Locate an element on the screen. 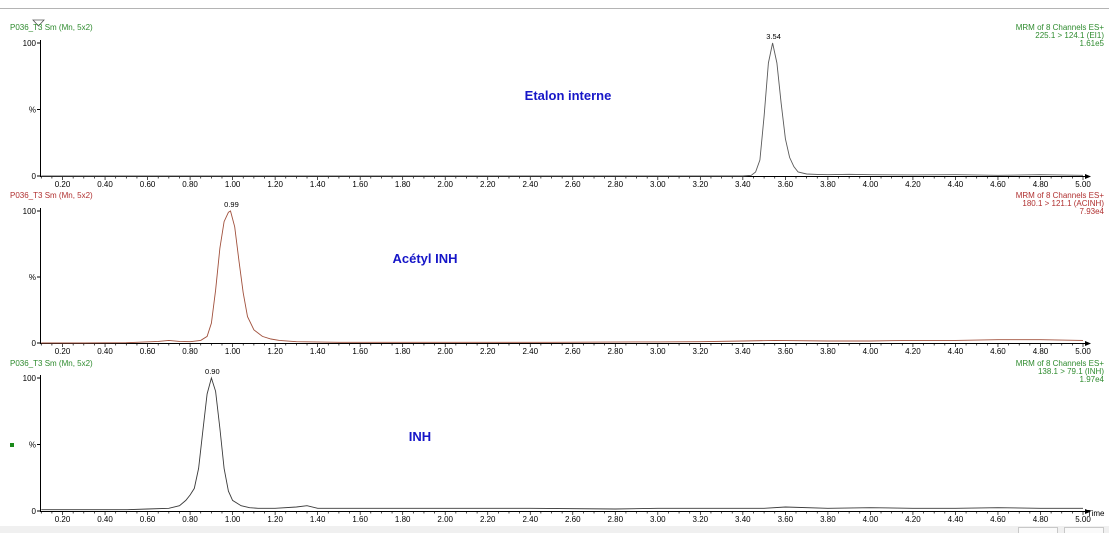 Image resolution: width=1109 pixels, height=538 pixels. middle-x-tick-label-21: 4.40 is located at coordinates (956, 351).